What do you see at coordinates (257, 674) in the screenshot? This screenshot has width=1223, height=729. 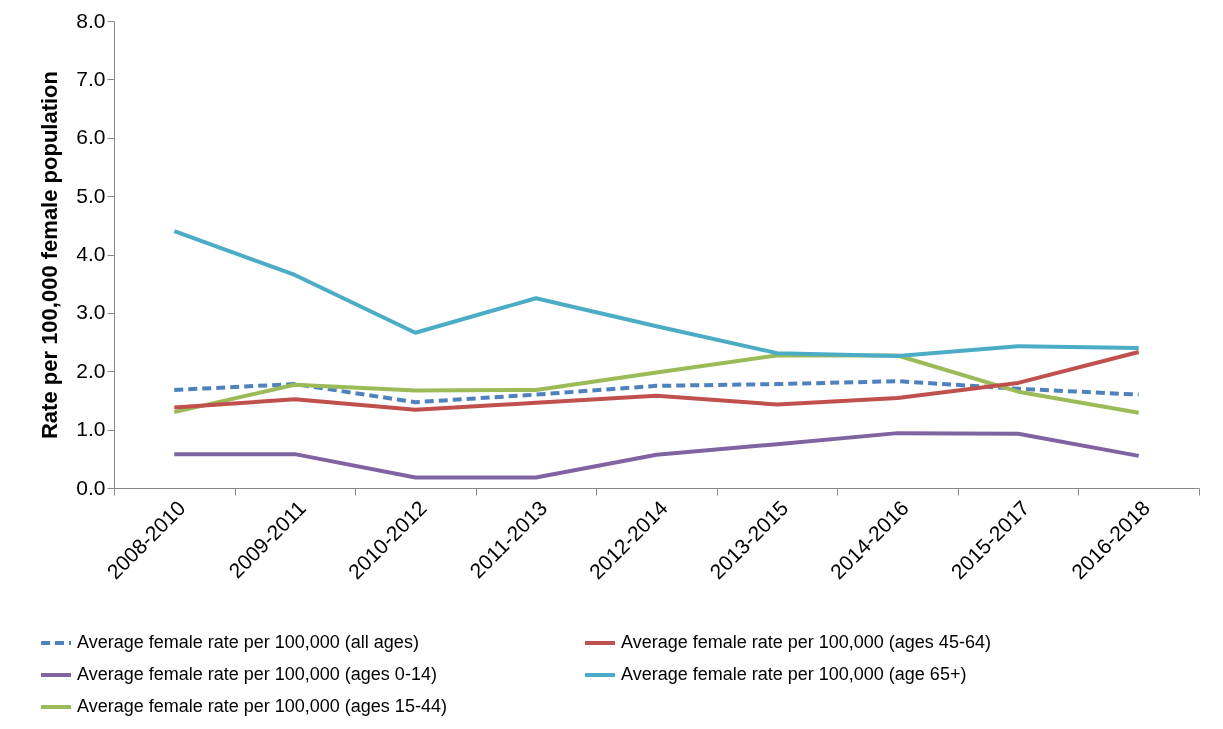 I see `legend-label: Average female rate per 100,000 (ages 0-14)` at bounding box center [257, 674].